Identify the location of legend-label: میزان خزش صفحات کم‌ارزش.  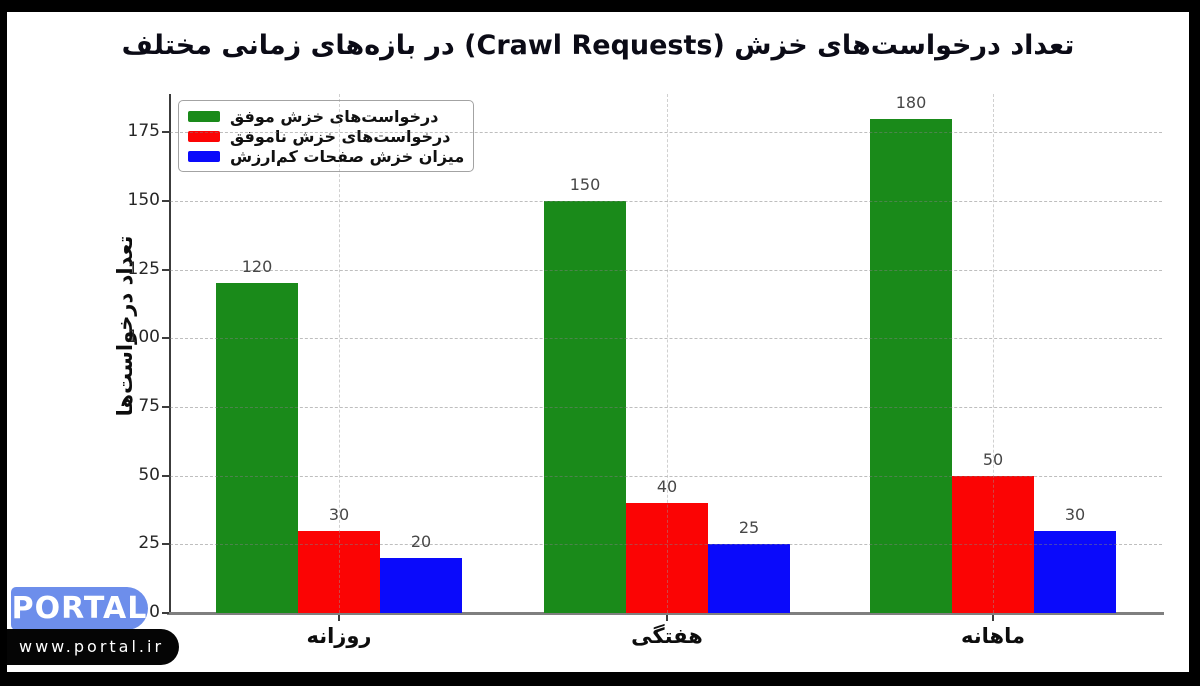
(347, 156).